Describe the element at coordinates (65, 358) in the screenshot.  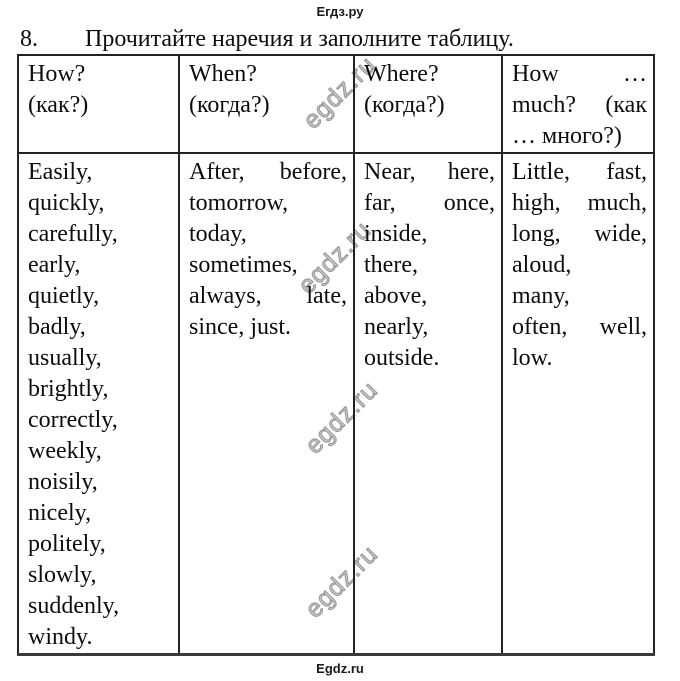
I see `adverb-line: usually,` at that location.